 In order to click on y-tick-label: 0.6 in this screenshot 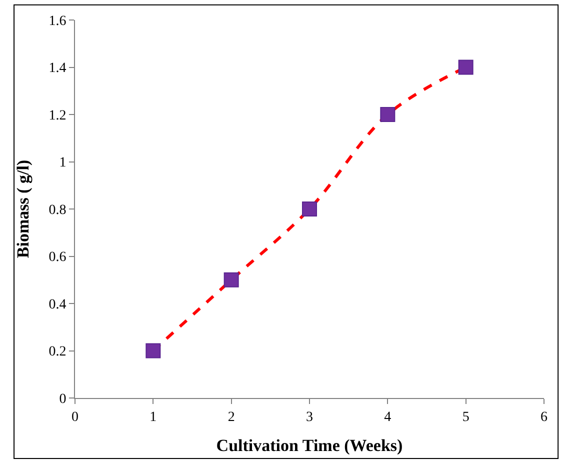, I will do `click(57, 258)`.